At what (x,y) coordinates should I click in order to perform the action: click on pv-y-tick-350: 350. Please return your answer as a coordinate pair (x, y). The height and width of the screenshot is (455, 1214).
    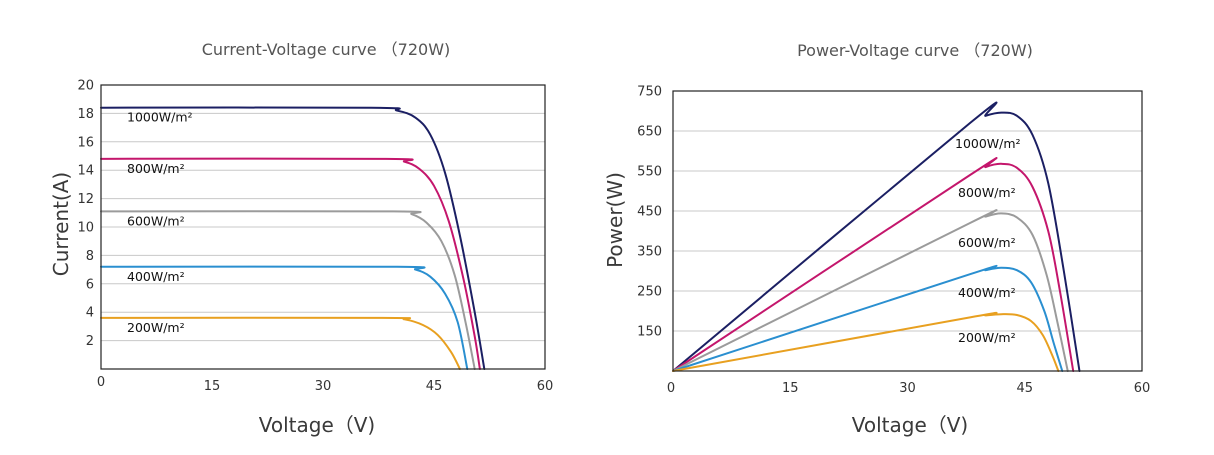
    Looking at the image, I should click on (649, 252).